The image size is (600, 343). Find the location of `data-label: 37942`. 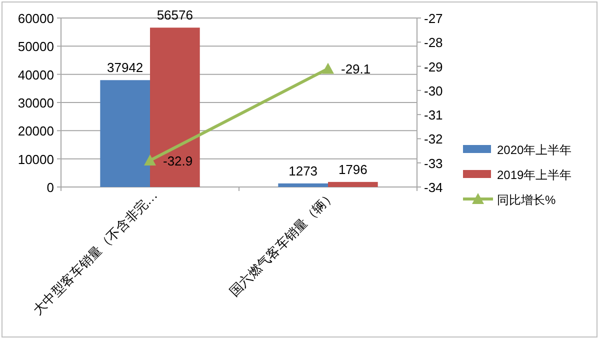

data-label: 37942 is located at coordinates (125, 68).